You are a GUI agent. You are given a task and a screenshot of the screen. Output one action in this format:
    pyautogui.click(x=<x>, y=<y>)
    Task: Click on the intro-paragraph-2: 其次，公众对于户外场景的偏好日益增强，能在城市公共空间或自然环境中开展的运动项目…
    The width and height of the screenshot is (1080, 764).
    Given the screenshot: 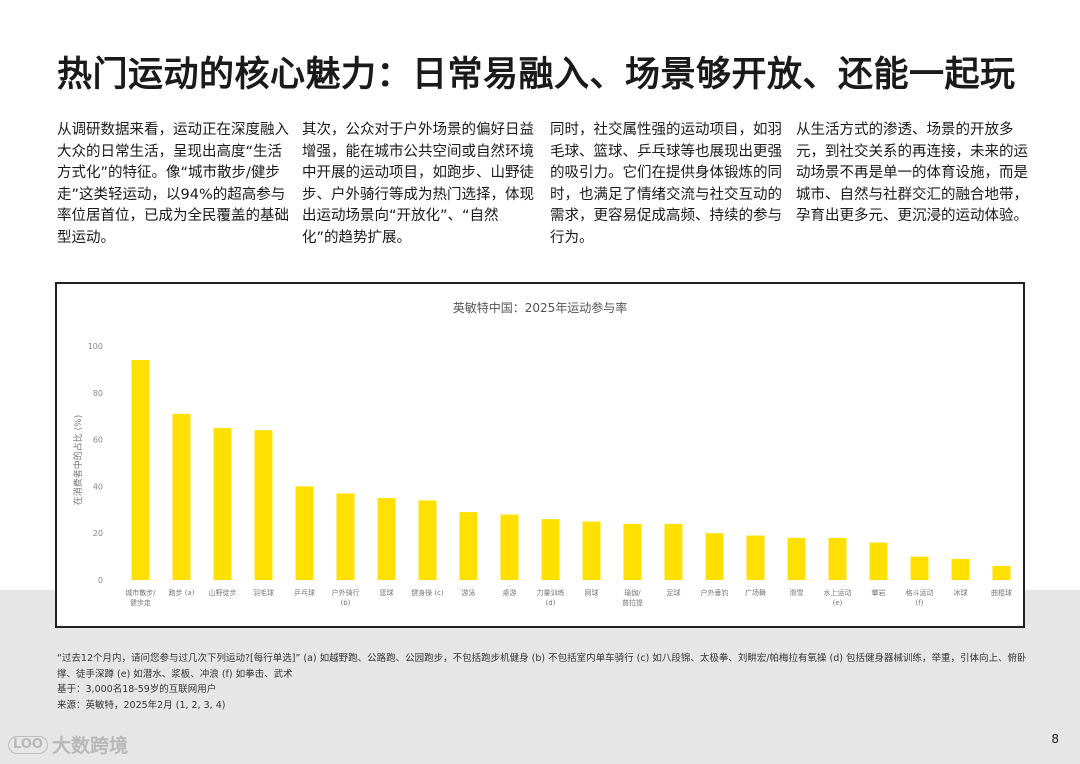 What is the action you would take?
    pyautogui.click(x=418, y=184)
    